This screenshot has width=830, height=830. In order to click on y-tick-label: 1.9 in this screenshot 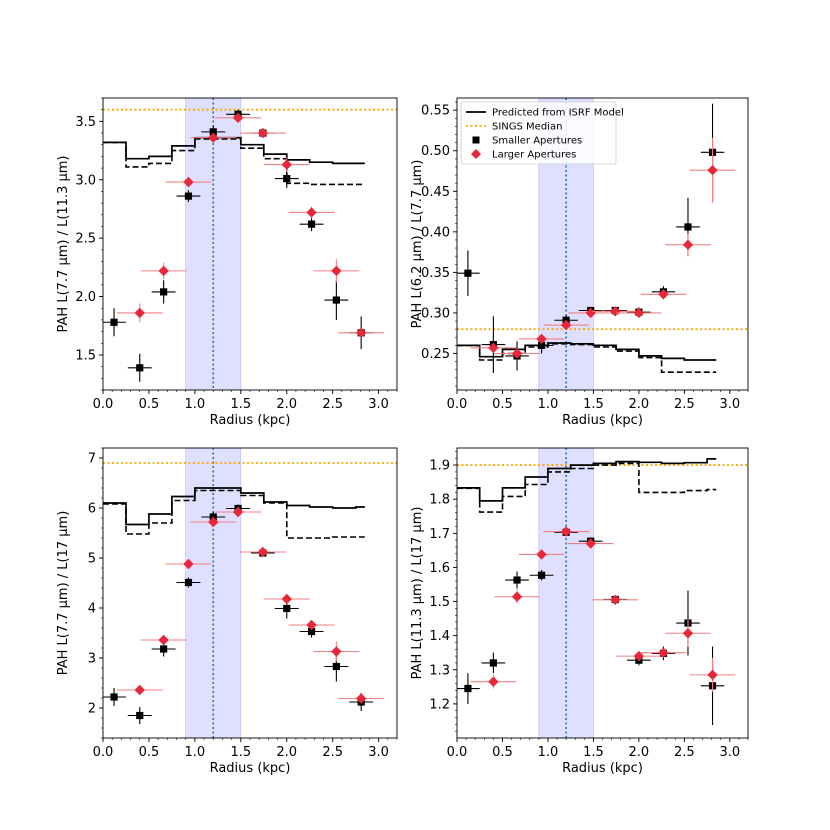, I will do `click(439, 466)`.